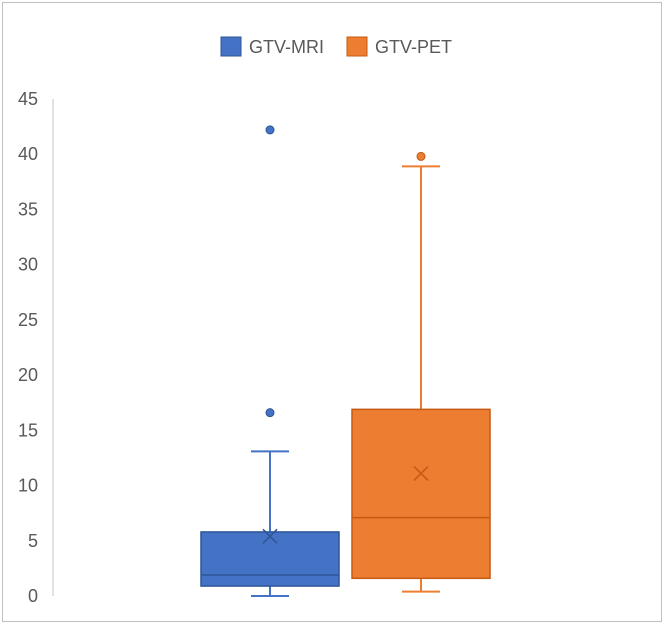 This screenshot has height=626, width=666. I want to click on y-tick-label: 40, so click(28, 154).